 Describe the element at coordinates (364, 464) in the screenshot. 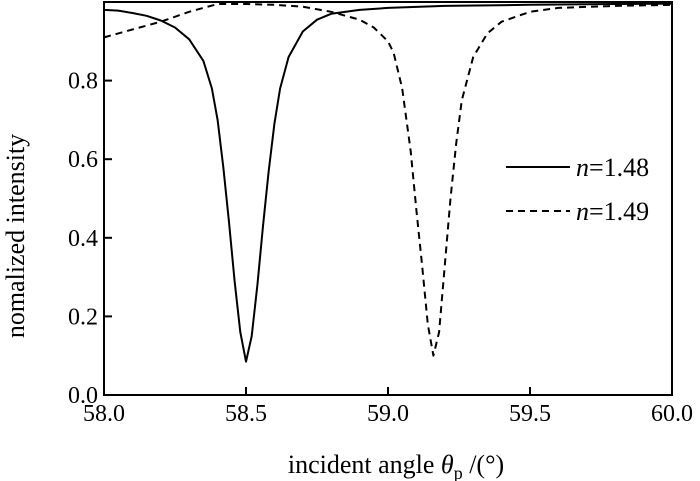

I see `x-axis-title-prefix: incident angle` at that location.